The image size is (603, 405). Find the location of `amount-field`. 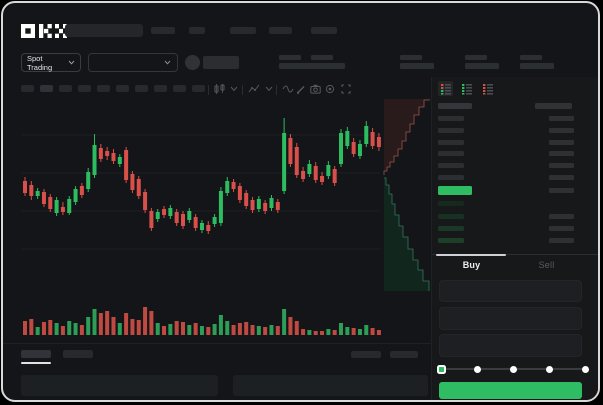

amount-field is located at coordinates (510, 318).